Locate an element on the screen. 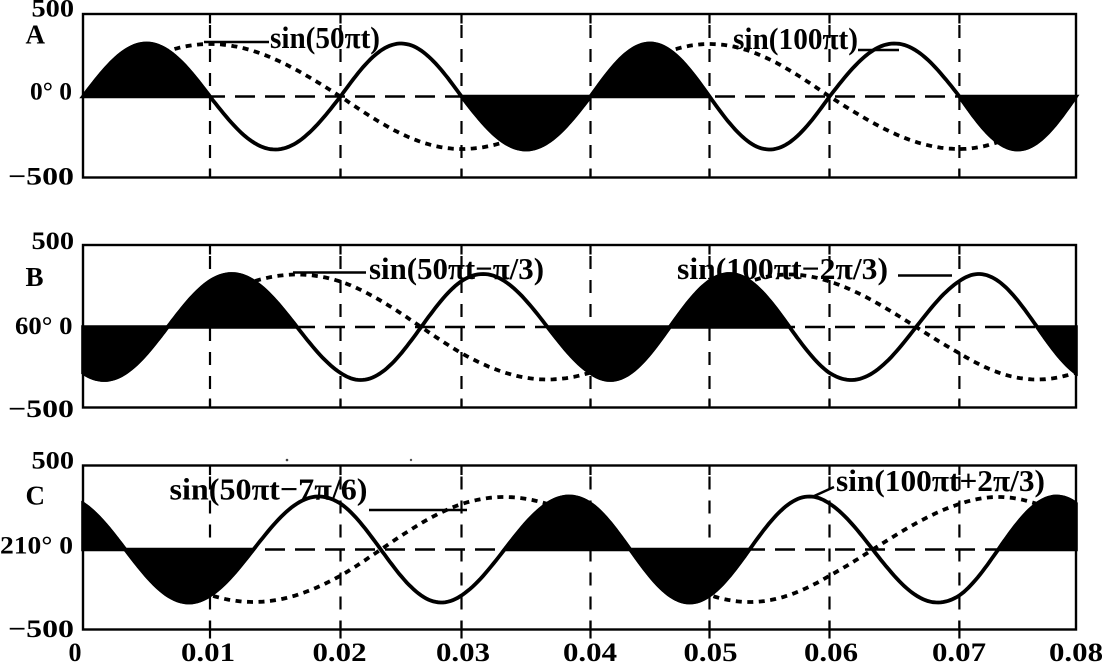 This screenshot has width=1102, height=672. svg-text: sin(100πt+2π/3) is located at coordinates (940, 480).